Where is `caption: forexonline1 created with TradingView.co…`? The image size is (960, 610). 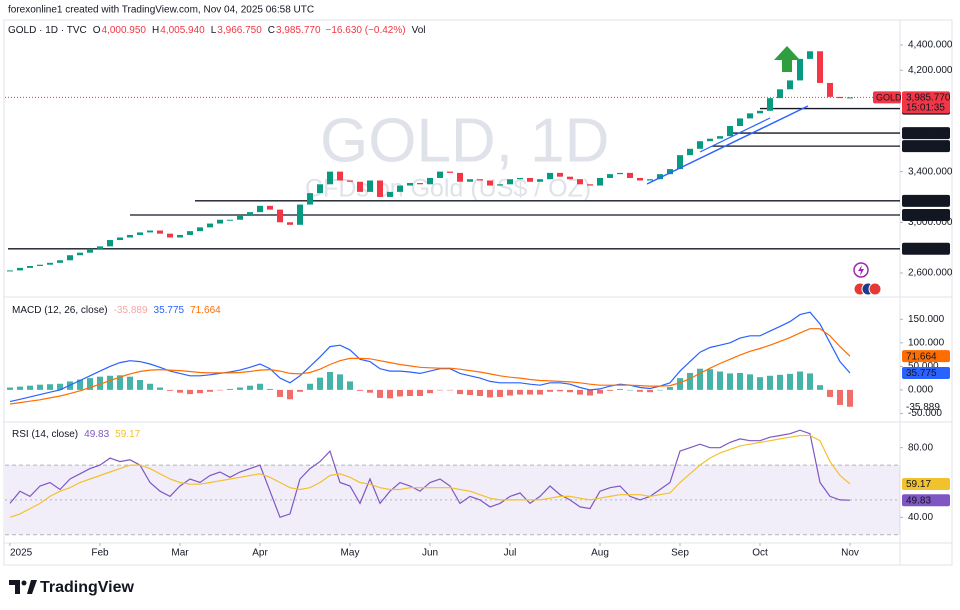
caption: forexonline1 created with TradingView.co… is located at coordinates (161, 10).